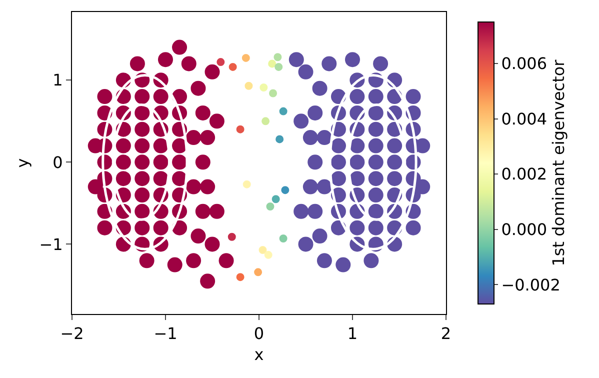 This screenshot has width=599, height=378. What do you see at coordinates (524, 229) in the screenshot?
I see `color-bar-label: 0.000` at bounding box center [524, 229].